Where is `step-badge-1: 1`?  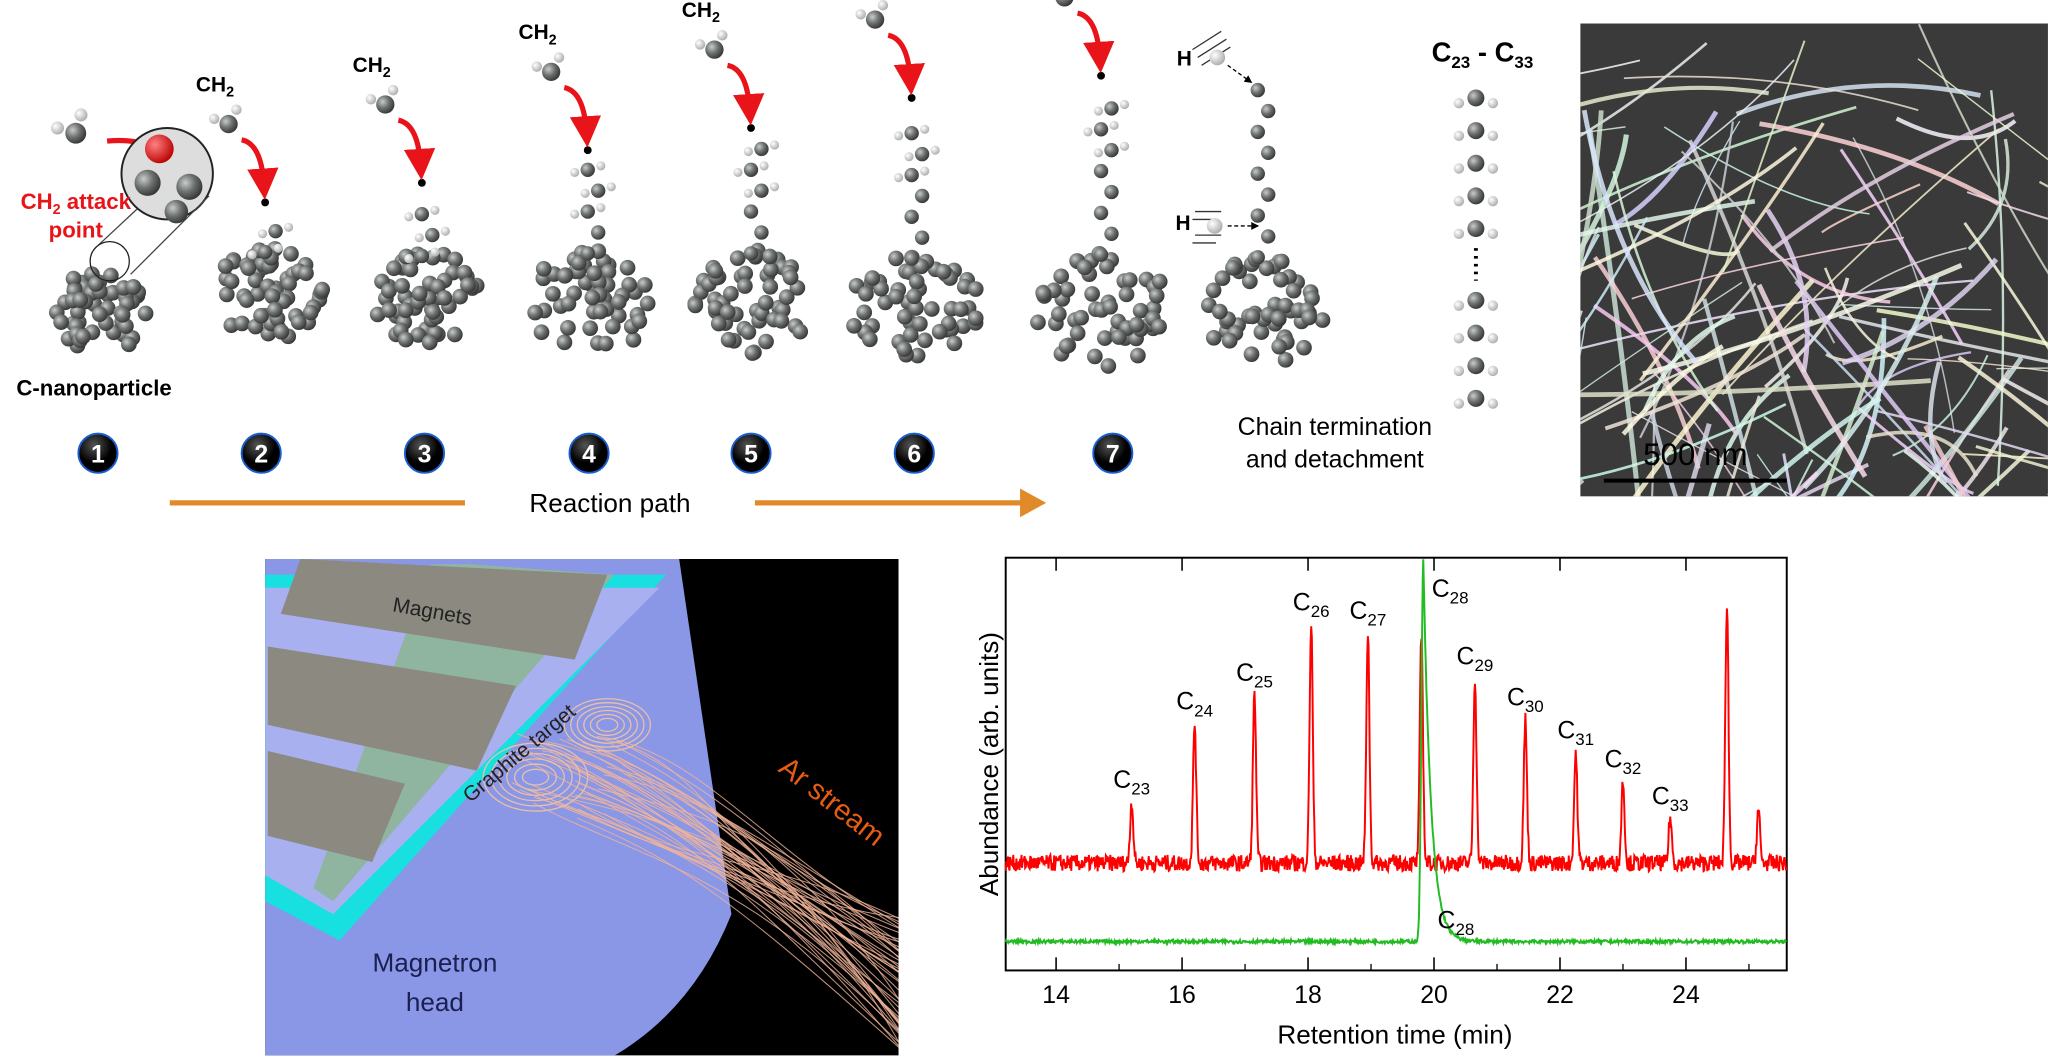 step-badge-1: 1 is located at coordinates (97, 453).